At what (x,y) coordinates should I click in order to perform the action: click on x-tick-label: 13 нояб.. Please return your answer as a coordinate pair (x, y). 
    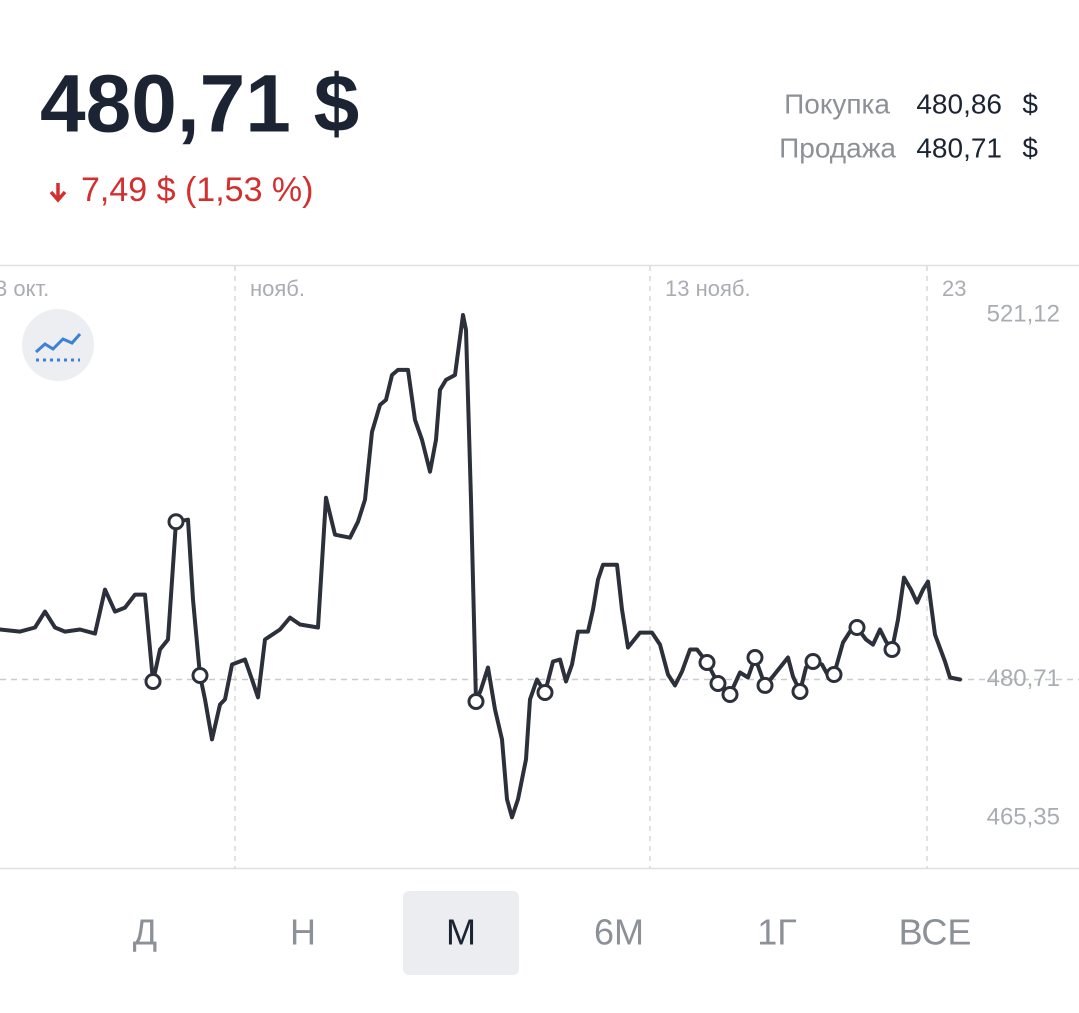
    Looking at the image, I should click on (708, 288).